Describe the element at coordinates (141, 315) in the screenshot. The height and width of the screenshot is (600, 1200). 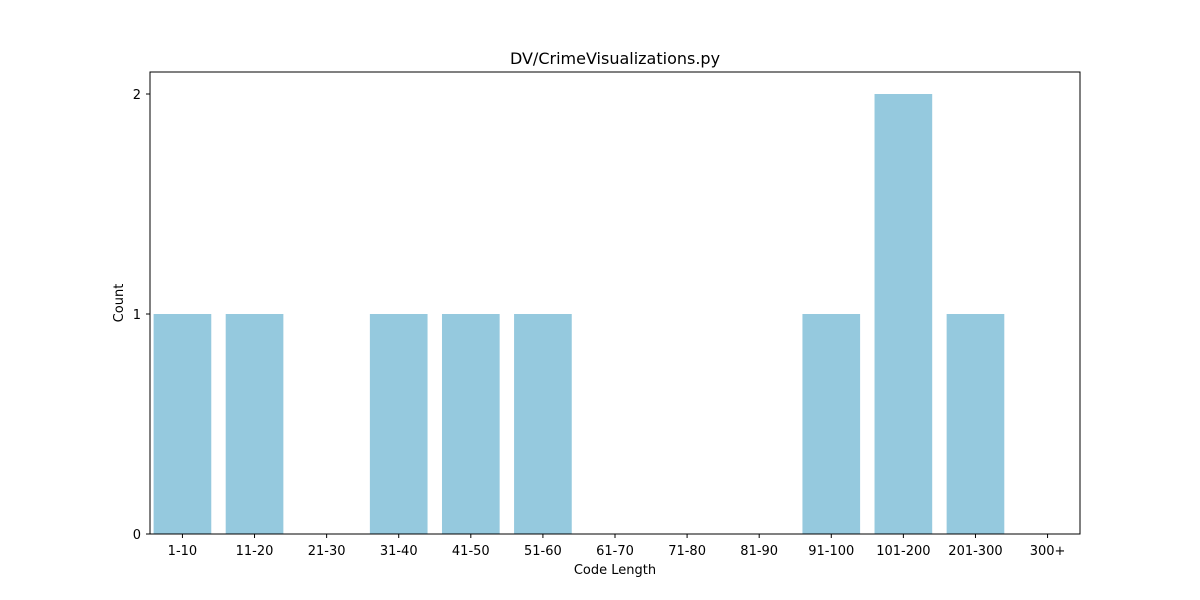
I see `y-axis-ticks: 0 1 2` at that location.